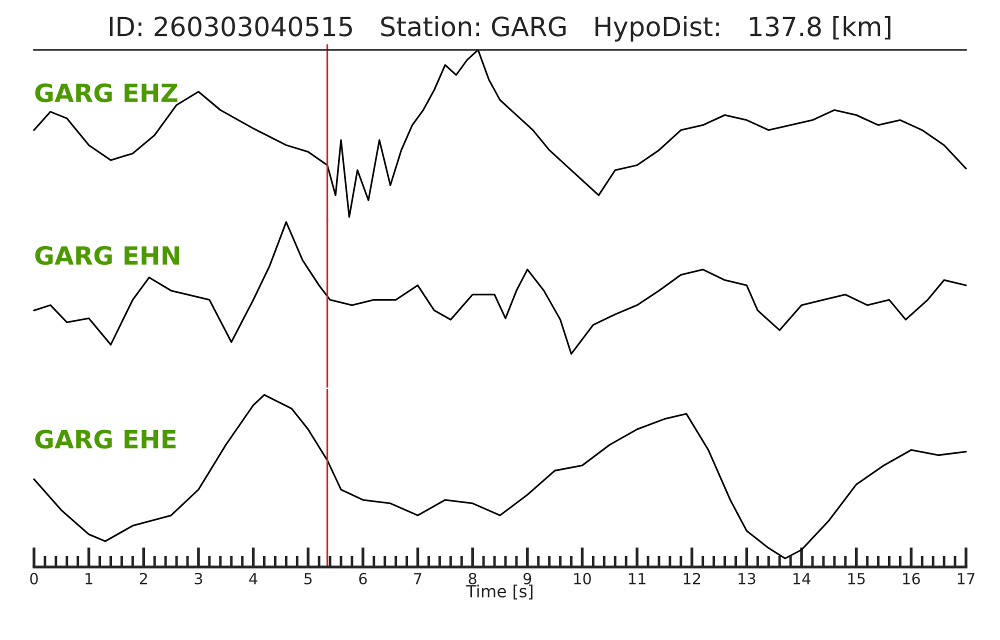 This screenshot has width=1000, height=640. Describe the element at coordinates (500, 29) in the screenshot. I see `chart-title: ID: 260303040515 Station: GARG HypoDist: 137.8 [km]` at that location.